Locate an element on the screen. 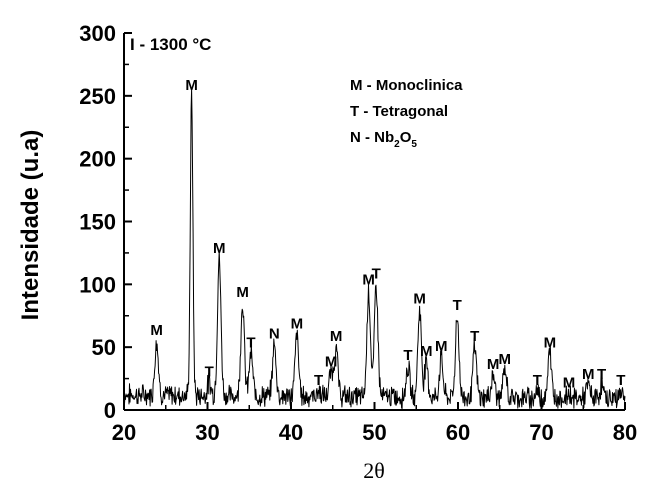  y-axis-label: Intensidade (u.a) is located at coordinates (30, 225).